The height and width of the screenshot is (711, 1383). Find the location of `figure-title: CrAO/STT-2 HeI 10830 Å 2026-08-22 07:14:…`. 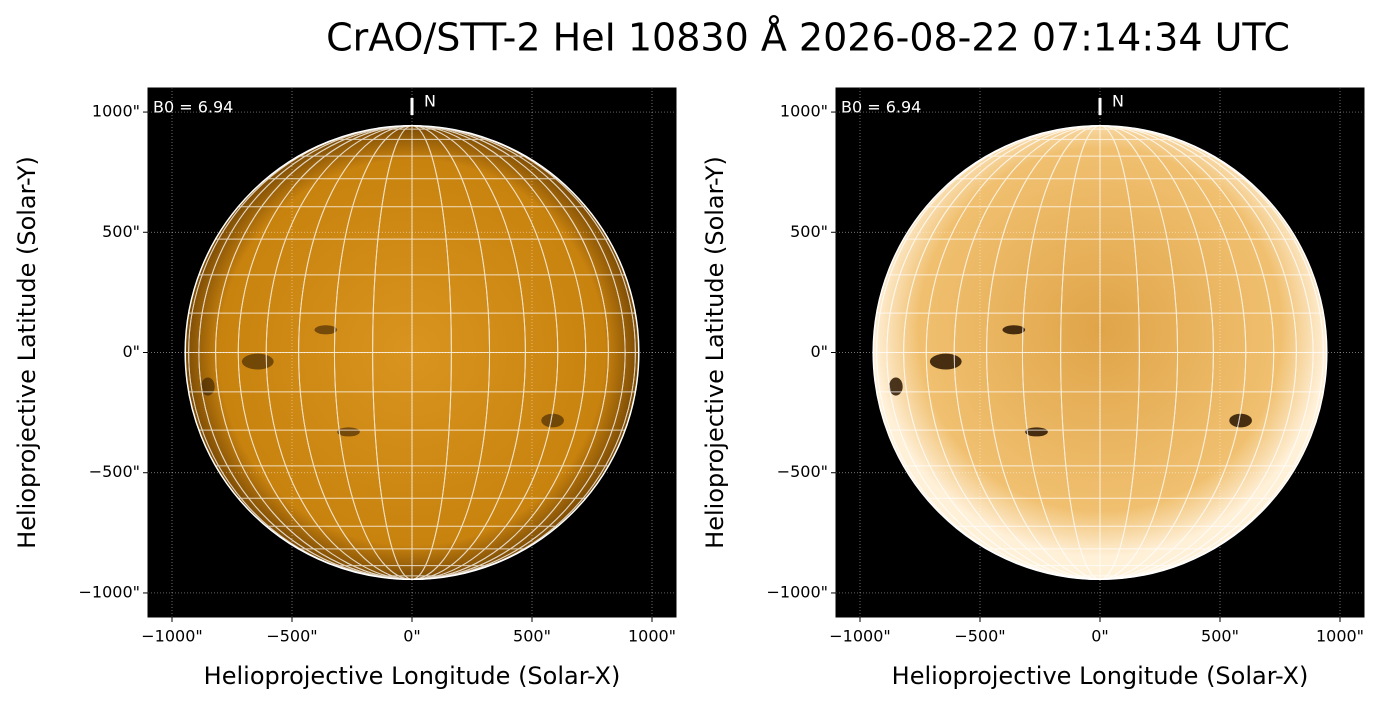

figure-title: CrAO/STT-2 HeI 10830 Å 2026-08-22 07:14:… is located at coordinates (808, 38).